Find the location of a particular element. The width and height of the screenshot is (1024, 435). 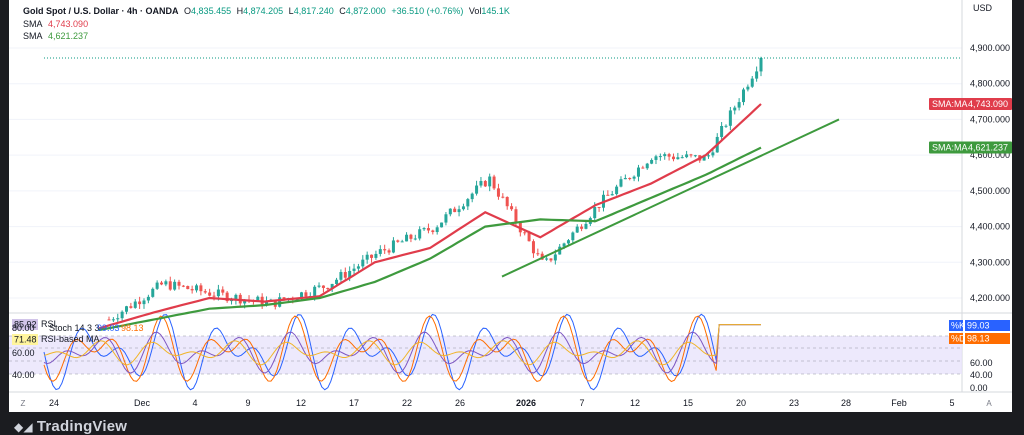

high-label: H is located at coordinates (240, 11).